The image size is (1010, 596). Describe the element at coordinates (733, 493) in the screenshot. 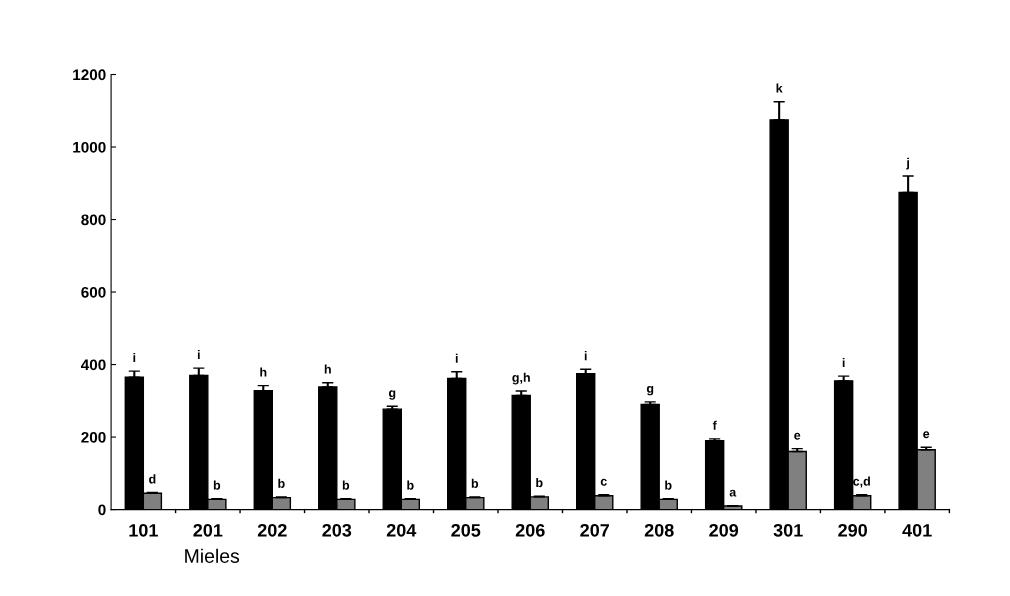

I see `data-label: a` at that location.